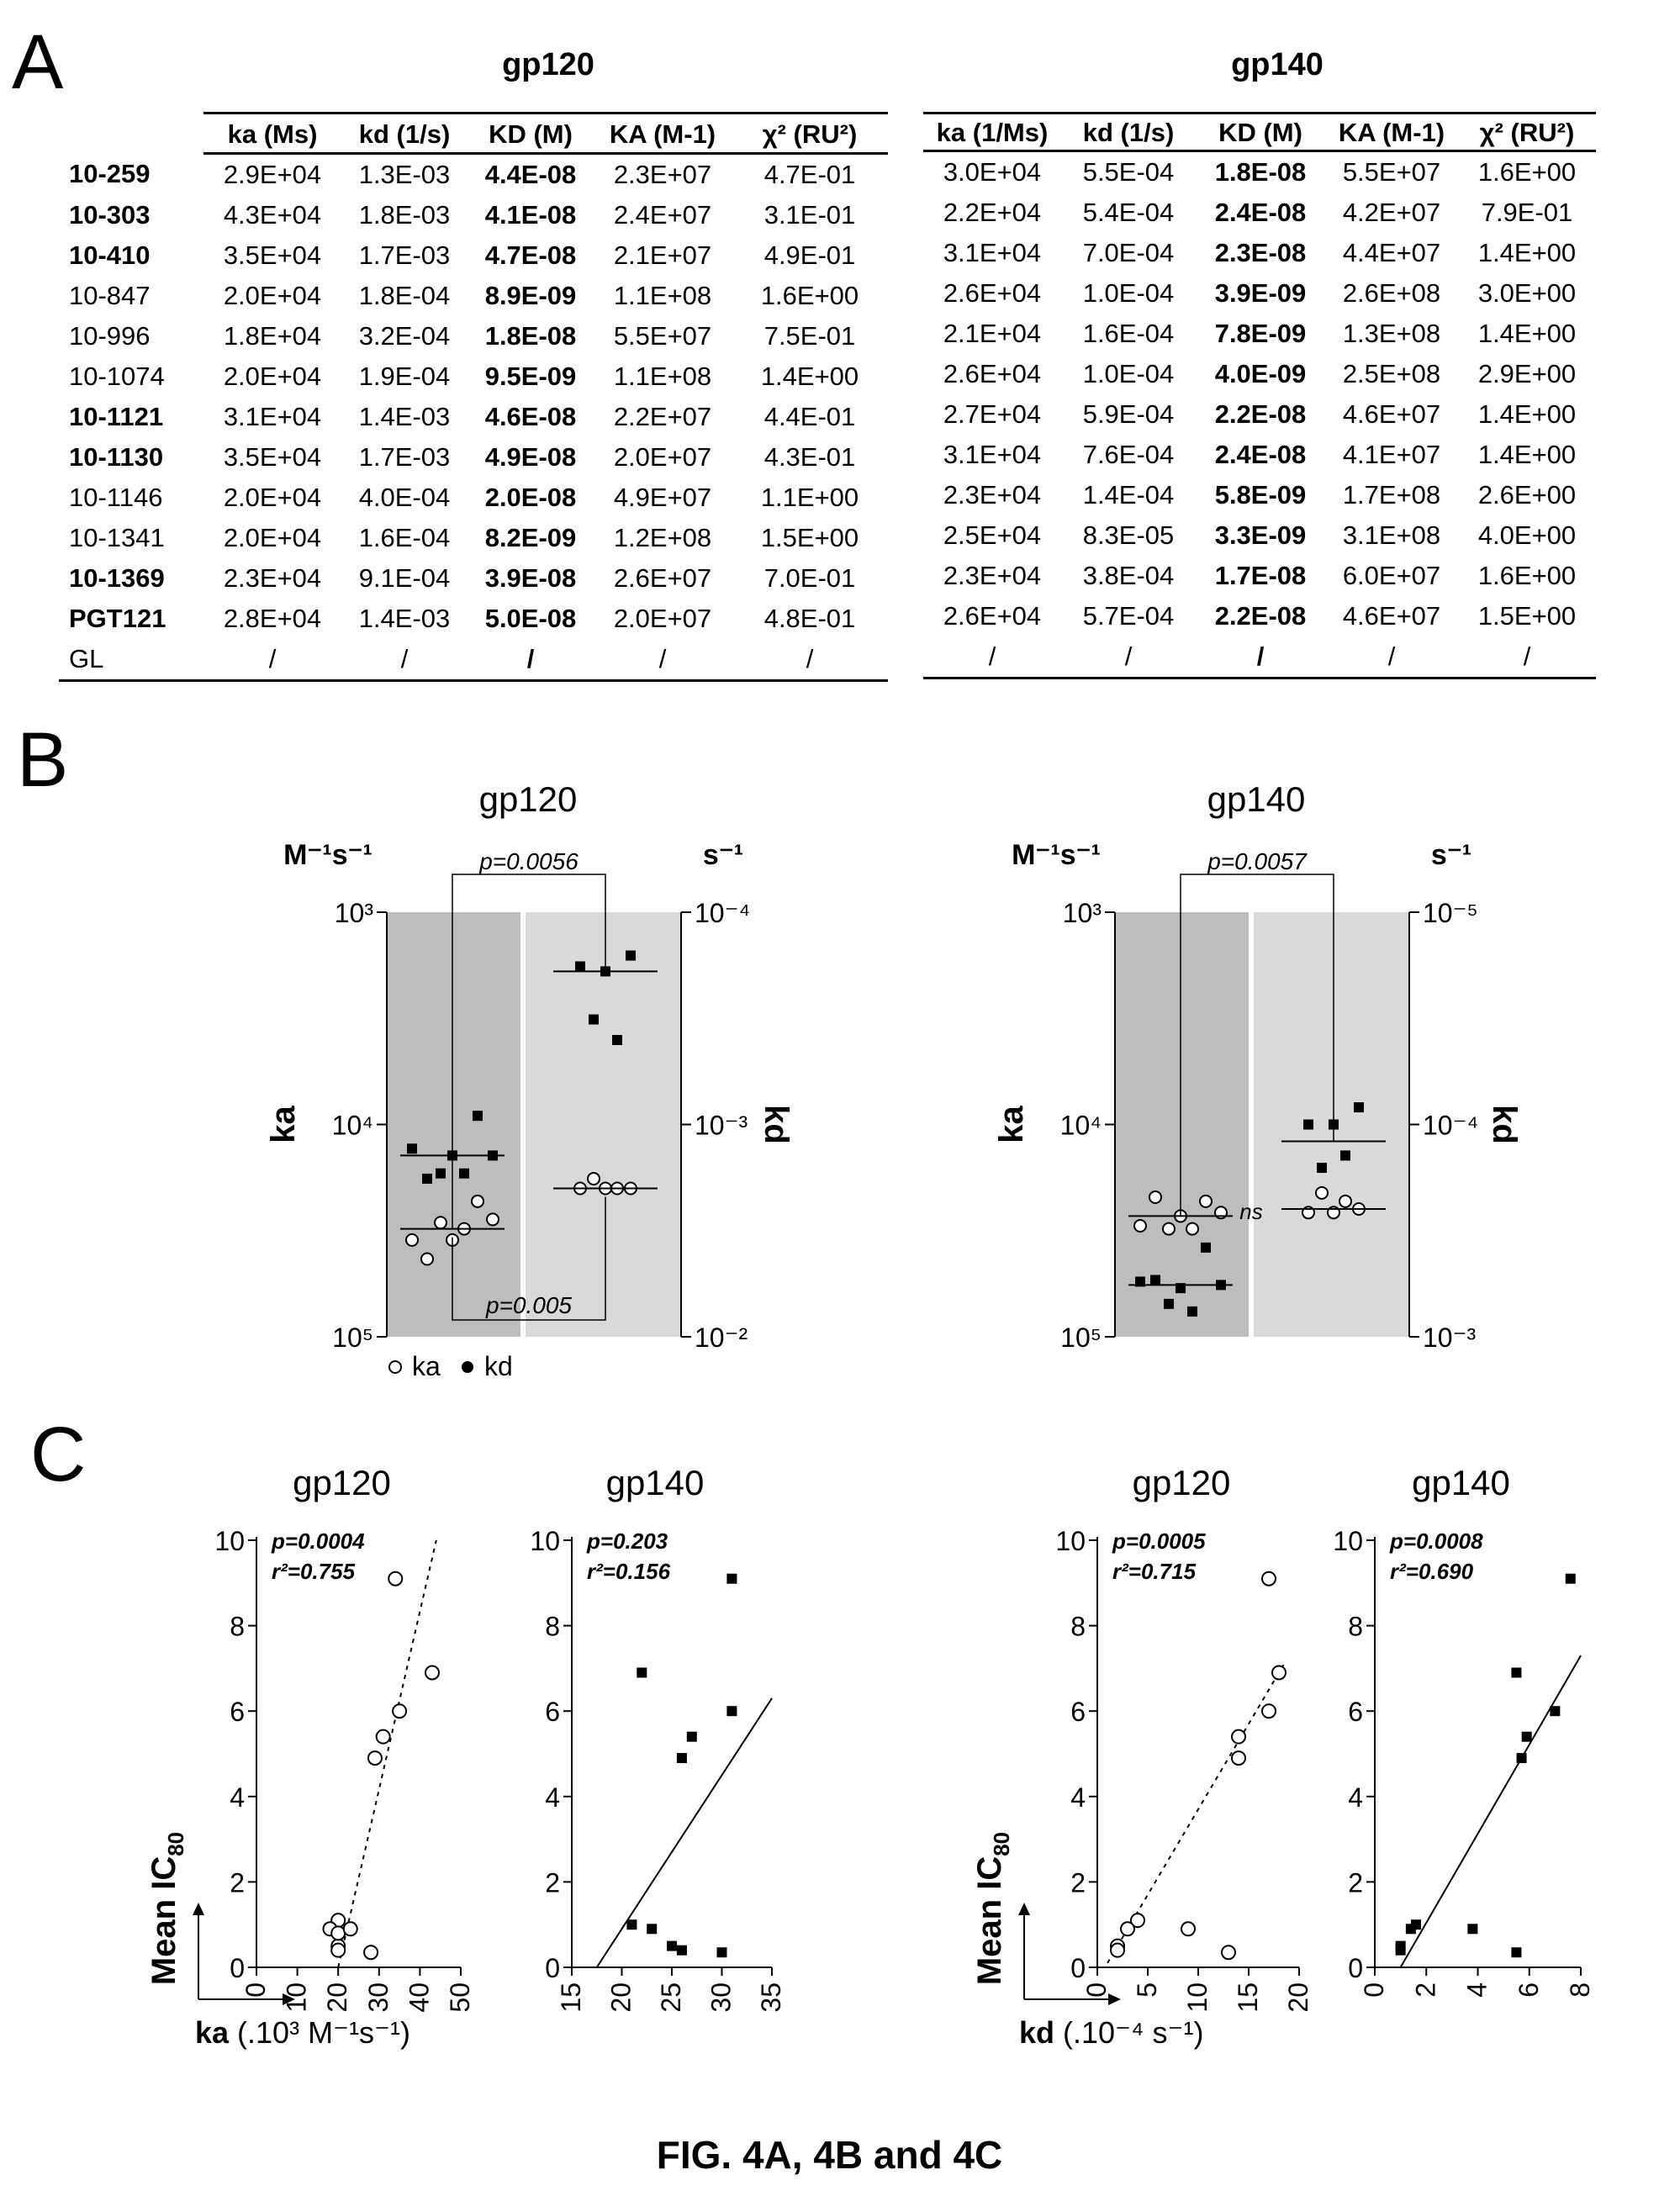 Image resolution: width=1659 pixels, height=2212 pixels. What do you see at coordinates (272, 618) in the screenshot?
I see `table-cell: 2.8E+04` at bounding box center [272, 618].